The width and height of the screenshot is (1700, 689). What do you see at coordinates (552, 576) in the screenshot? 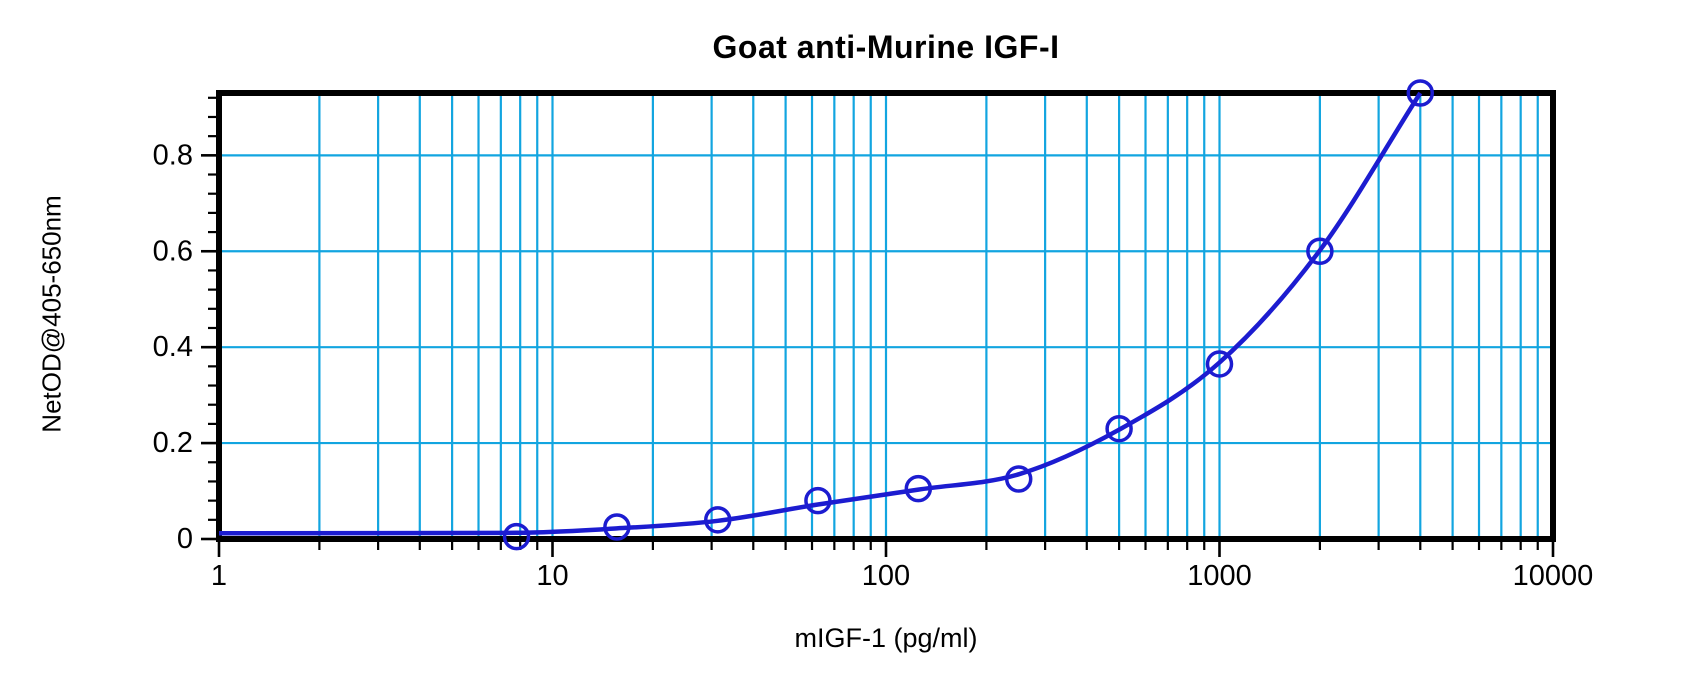
I see `x-tick-label: 10` at bounding box center [552, 576].